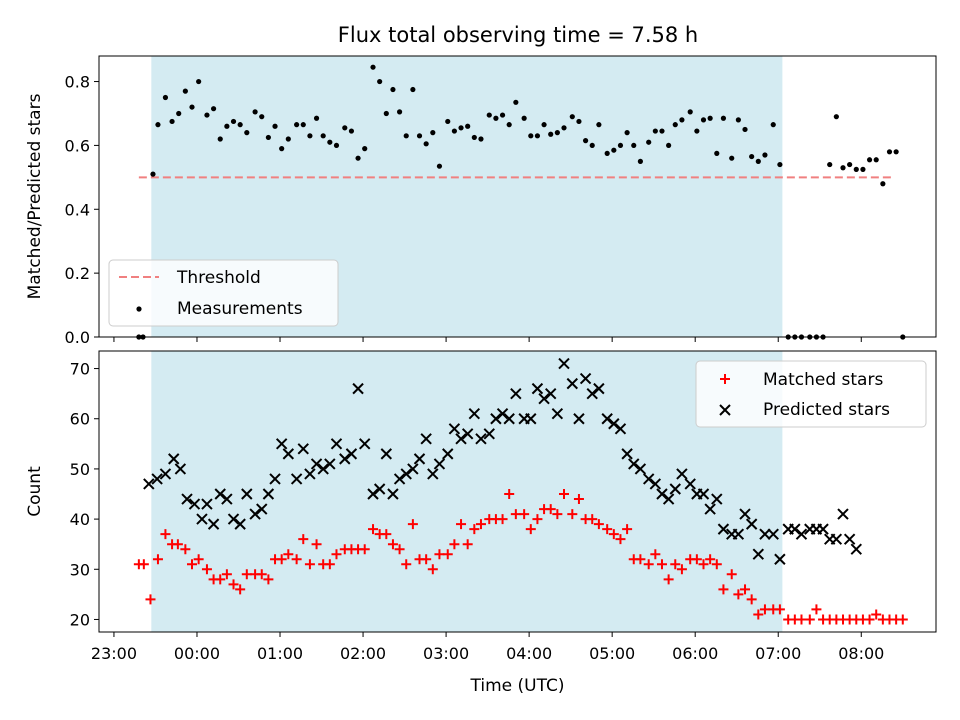 The image size is (960, 720). Describe the element at coordinates (35, 491) in the screenshot. I see `y-axis-label: Count` at that location.